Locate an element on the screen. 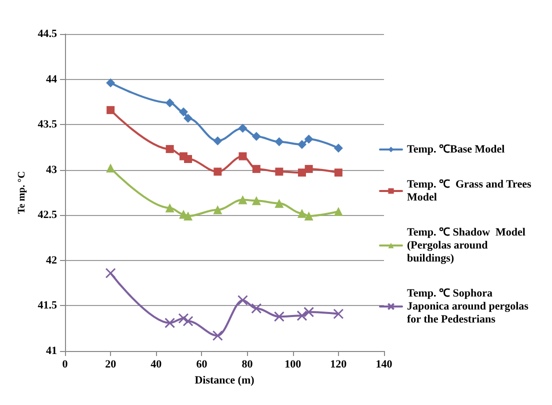  x-tick-label: 80 is located at coordinates (248, 364).